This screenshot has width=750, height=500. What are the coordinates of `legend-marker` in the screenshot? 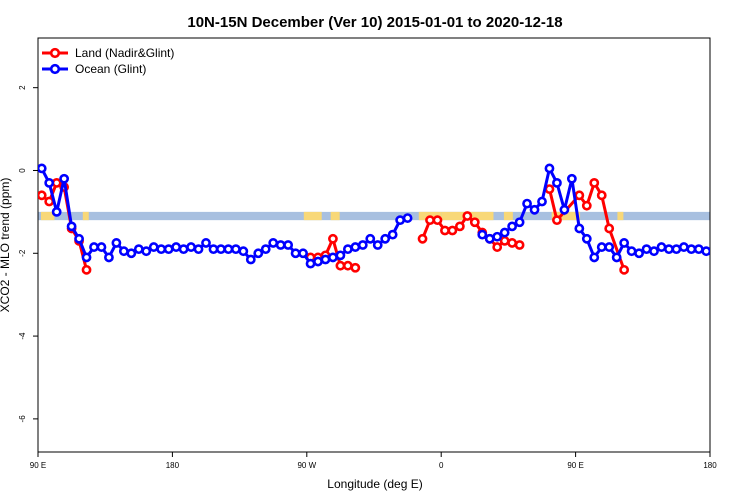 It's located at (55, 53).